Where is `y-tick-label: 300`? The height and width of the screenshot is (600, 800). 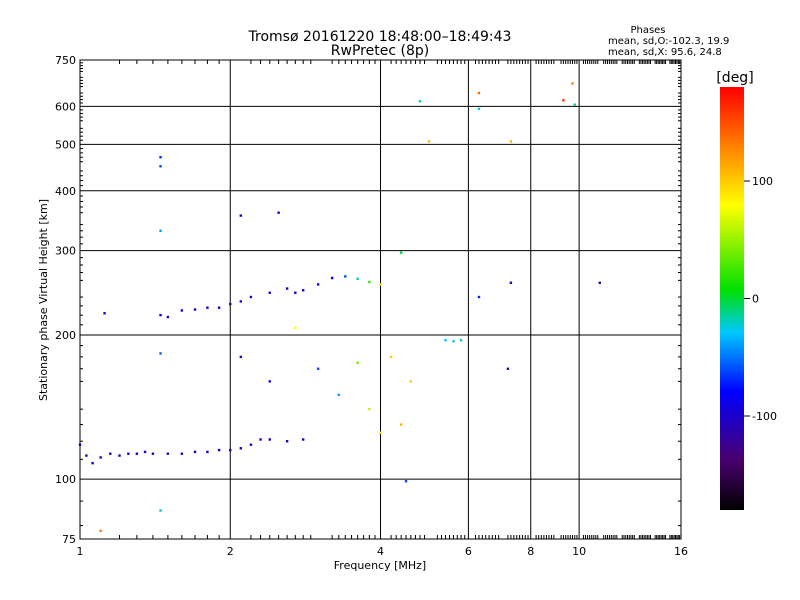 y-tick-label: 300 is located at coordinates (65, 251).